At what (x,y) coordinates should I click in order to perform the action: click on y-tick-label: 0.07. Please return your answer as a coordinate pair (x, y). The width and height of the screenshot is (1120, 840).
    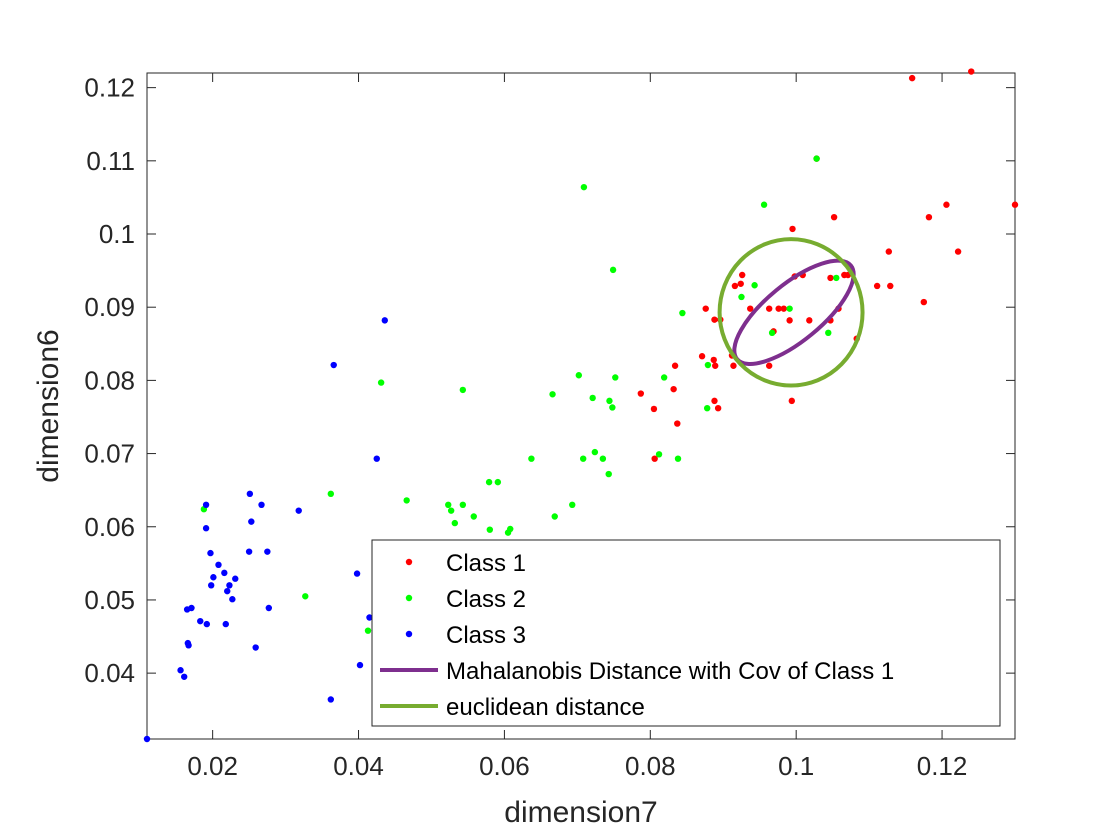
    Looking at the image, I should click on (109, 454).